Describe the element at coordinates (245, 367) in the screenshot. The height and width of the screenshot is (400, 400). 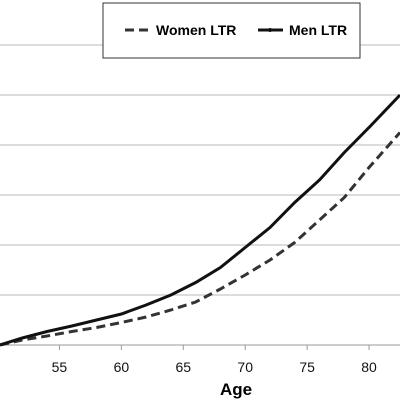
I see `x-tick-label: 70` at that location.